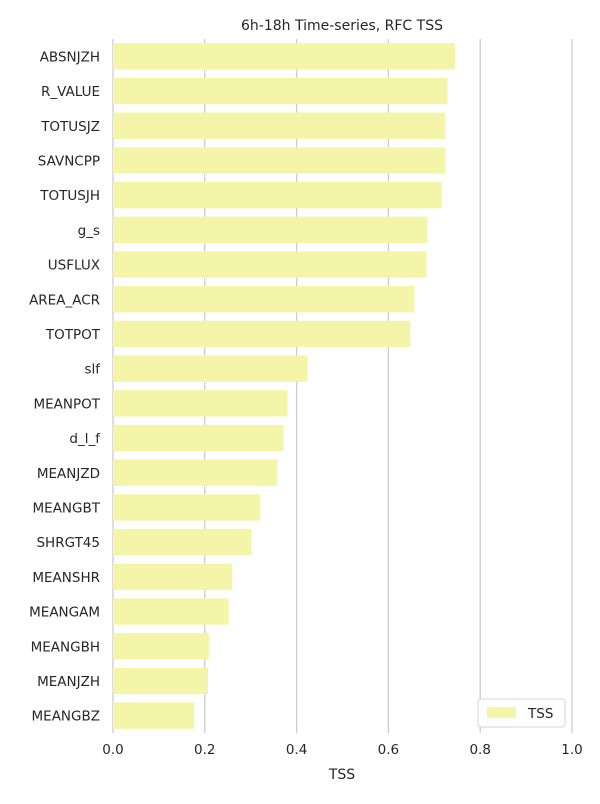  I want to click on y-tick-label: MEANGAM, so click(64, 613).